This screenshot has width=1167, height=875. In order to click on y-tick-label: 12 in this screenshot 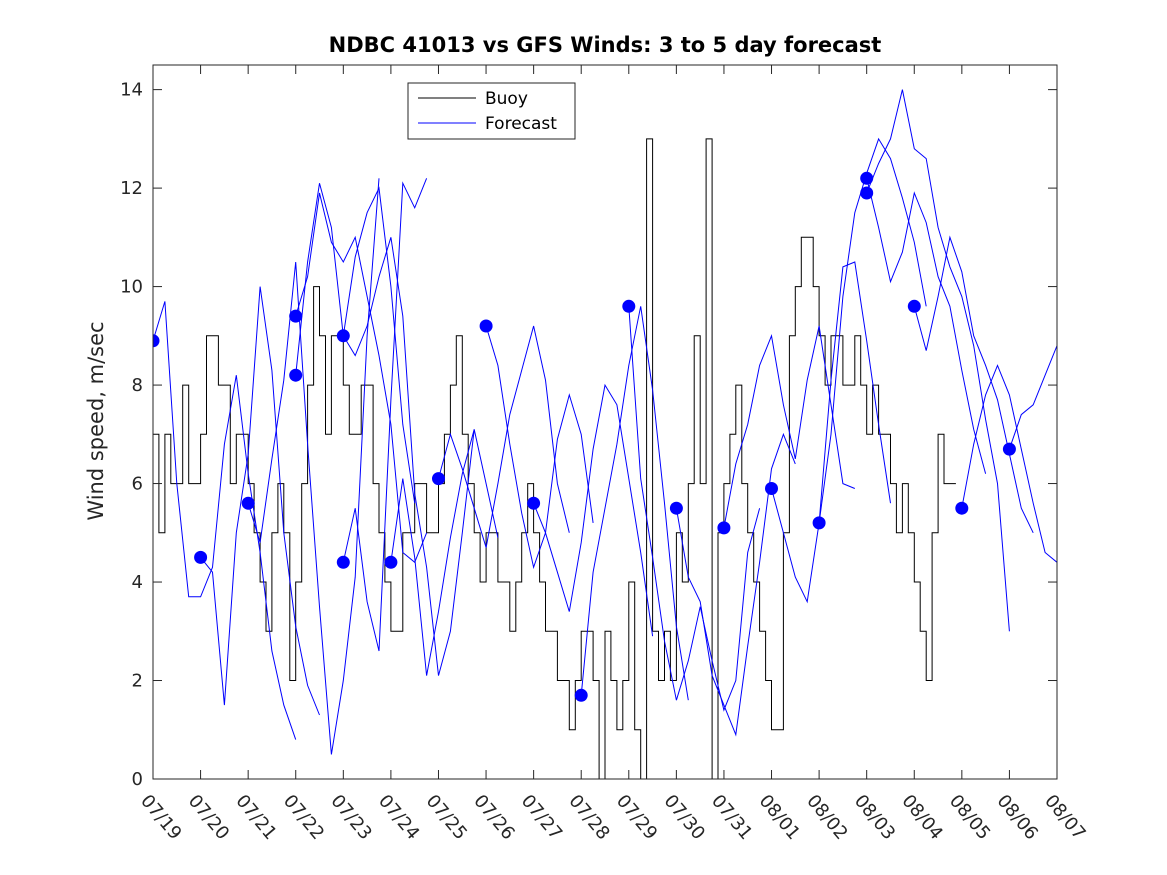, I will do `click(131, 188)`.